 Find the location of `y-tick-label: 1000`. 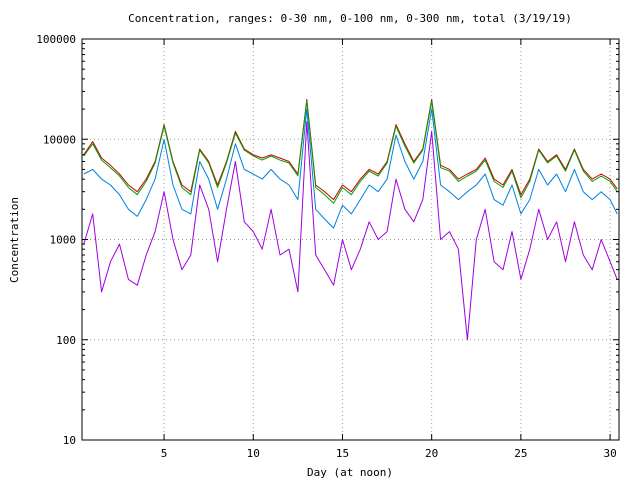

y-tick-label: 1000 is located at coordinates (63, 240).